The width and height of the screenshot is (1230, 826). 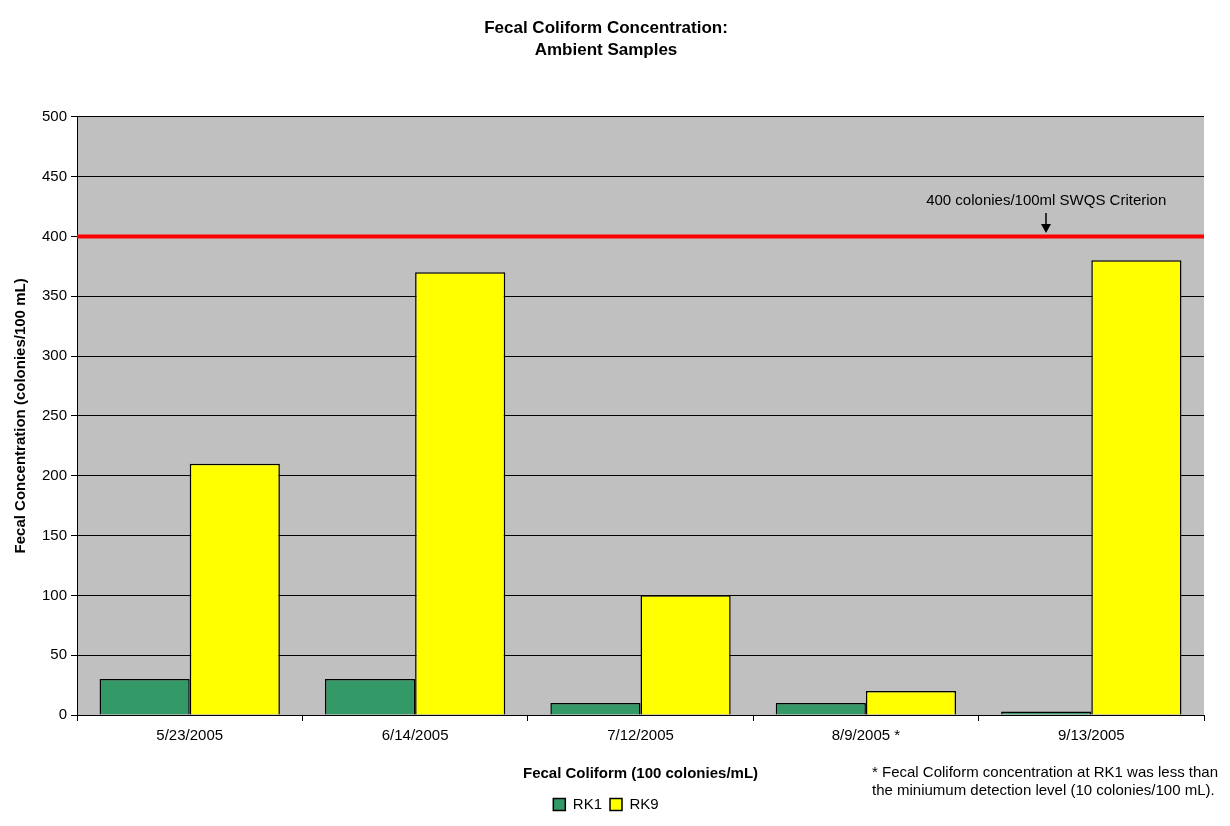 What do you see at coordinates (55, 295) in the screenshot?
I see `y-tick-label: 350` at bounding box center [55, 295].